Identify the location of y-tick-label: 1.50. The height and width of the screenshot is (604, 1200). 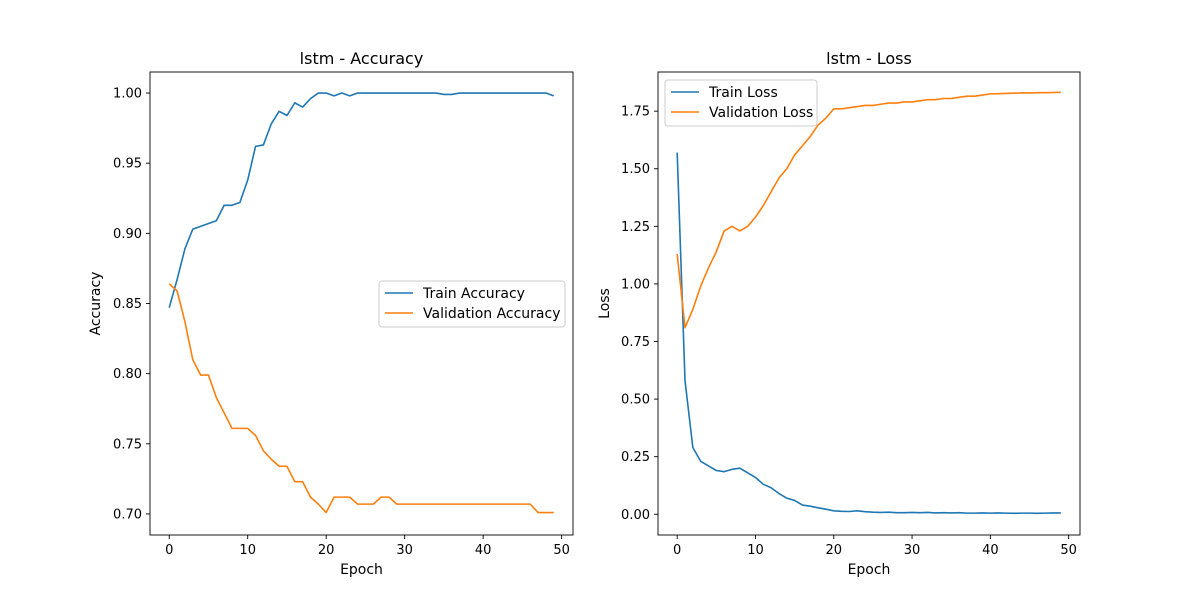
(635, 169).